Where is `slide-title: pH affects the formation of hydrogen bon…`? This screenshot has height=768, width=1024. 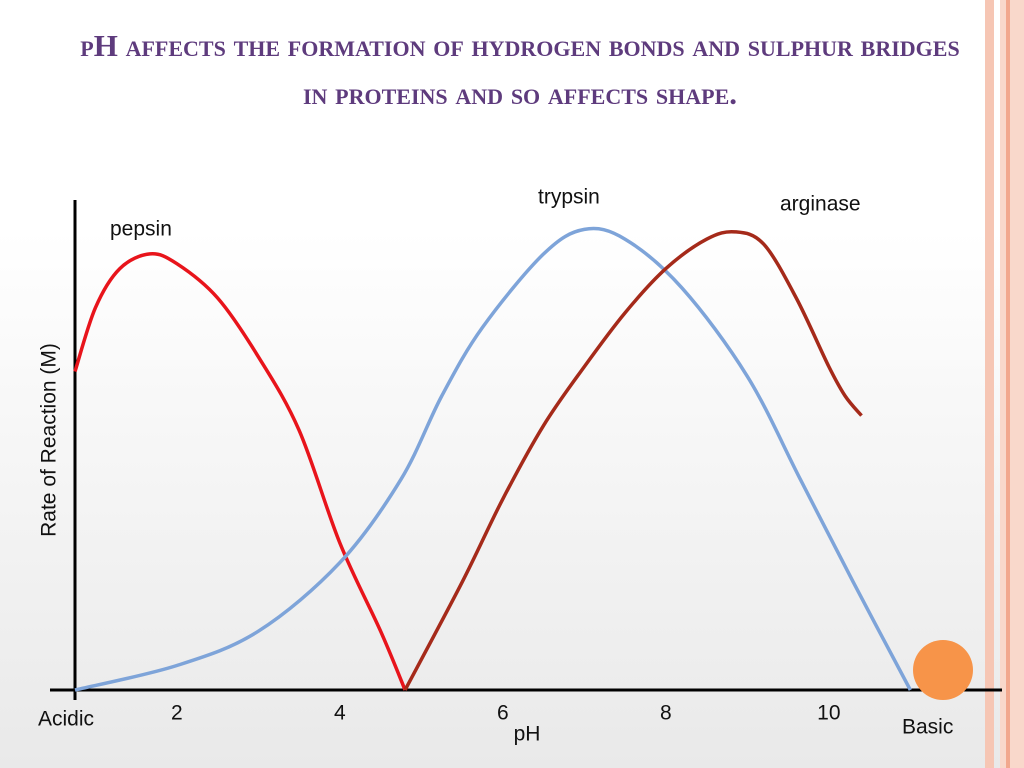 slide-title: pH affects the formation of hydrogen bon… is located at coordinates (520, 69).